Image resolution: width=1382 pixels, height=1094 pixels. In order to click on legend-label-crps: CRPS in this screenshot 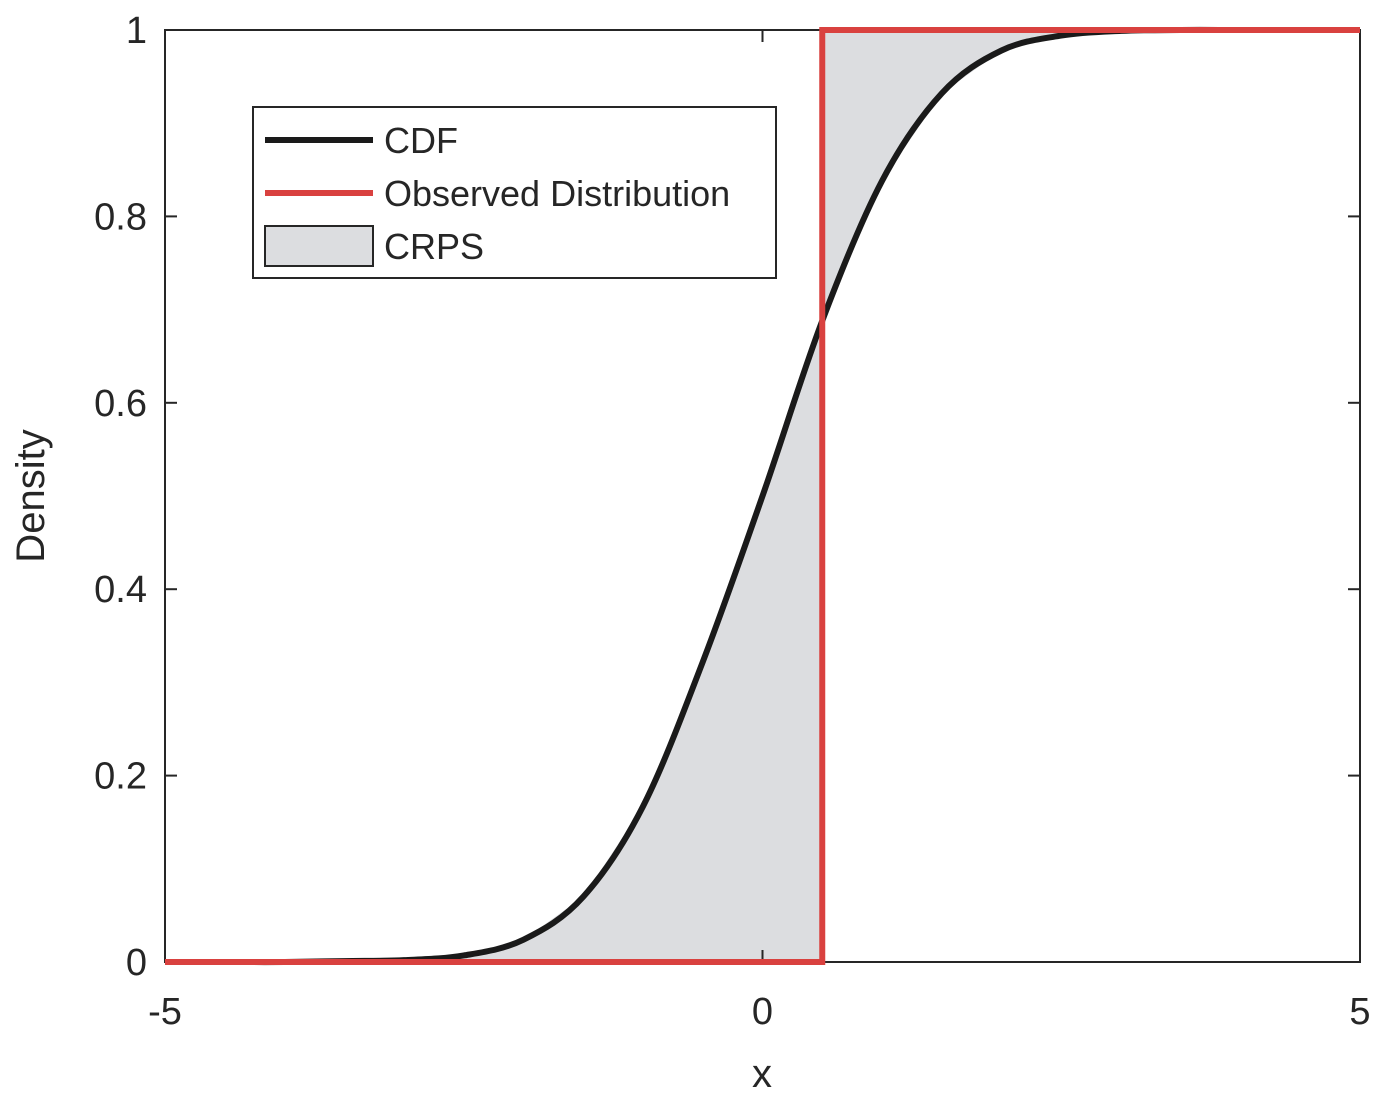, I will do `click(434, 246)`.